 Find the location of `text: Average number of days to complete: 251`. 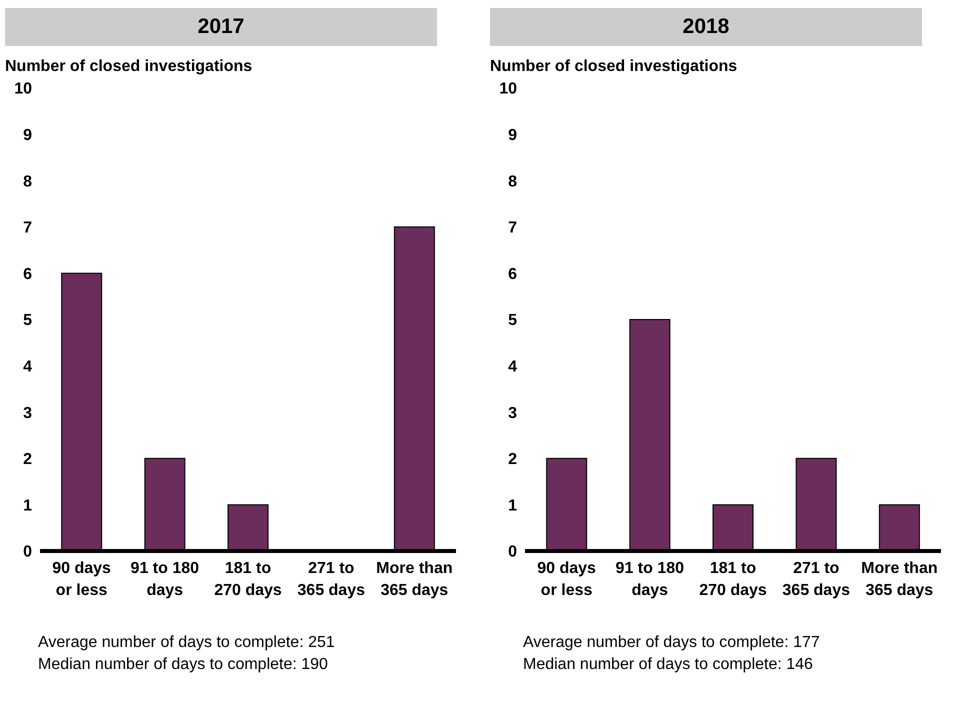

text: Average number of days to complete: 251 is located at coordinates (187, 643).